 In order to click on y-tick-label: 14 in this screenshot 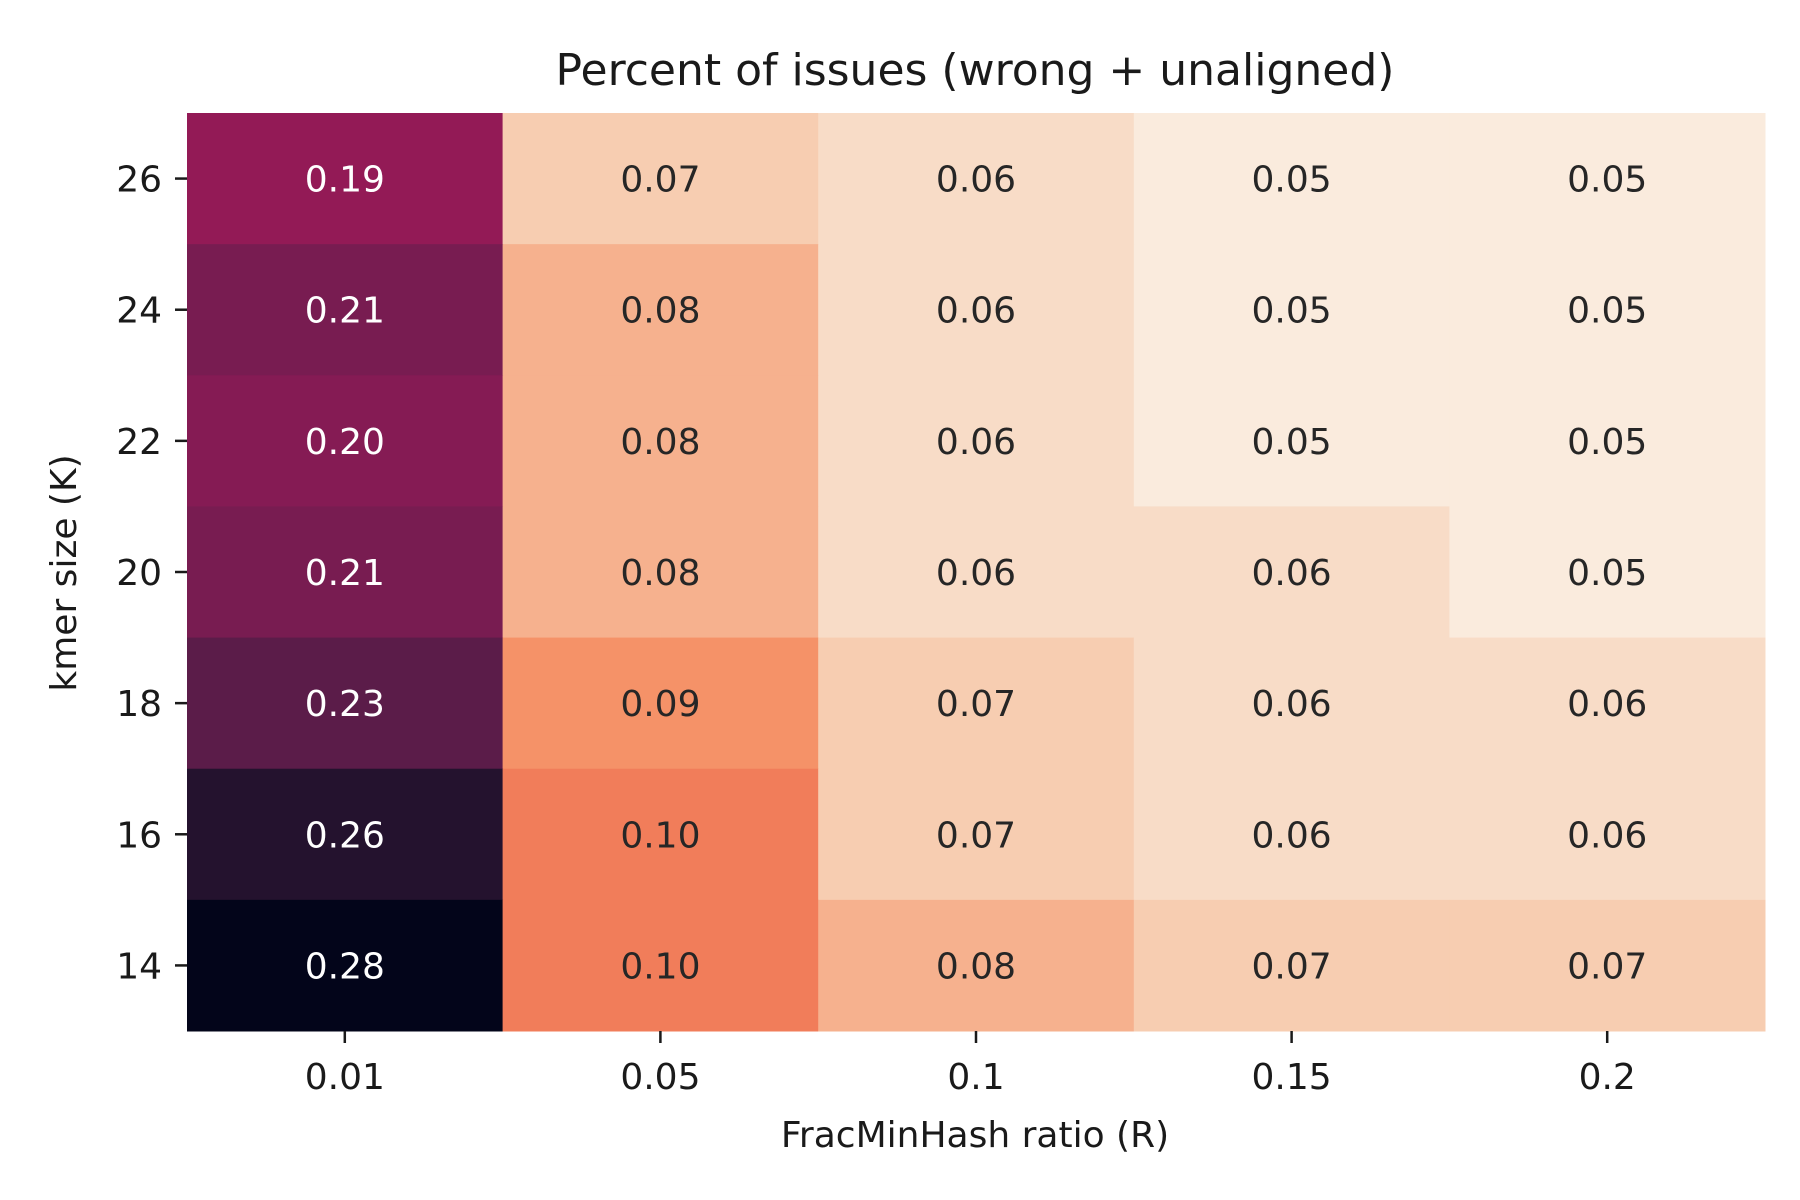, I will do `click(139, 966)`.